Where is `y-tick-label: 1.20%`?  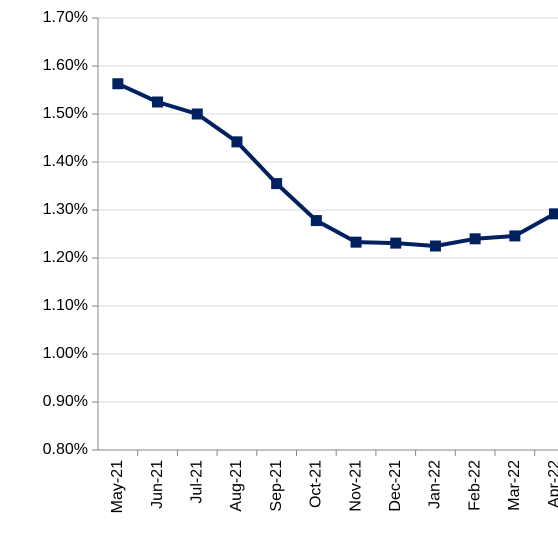
y-tick-label: 1.20% is located at coordinates (65, 257).